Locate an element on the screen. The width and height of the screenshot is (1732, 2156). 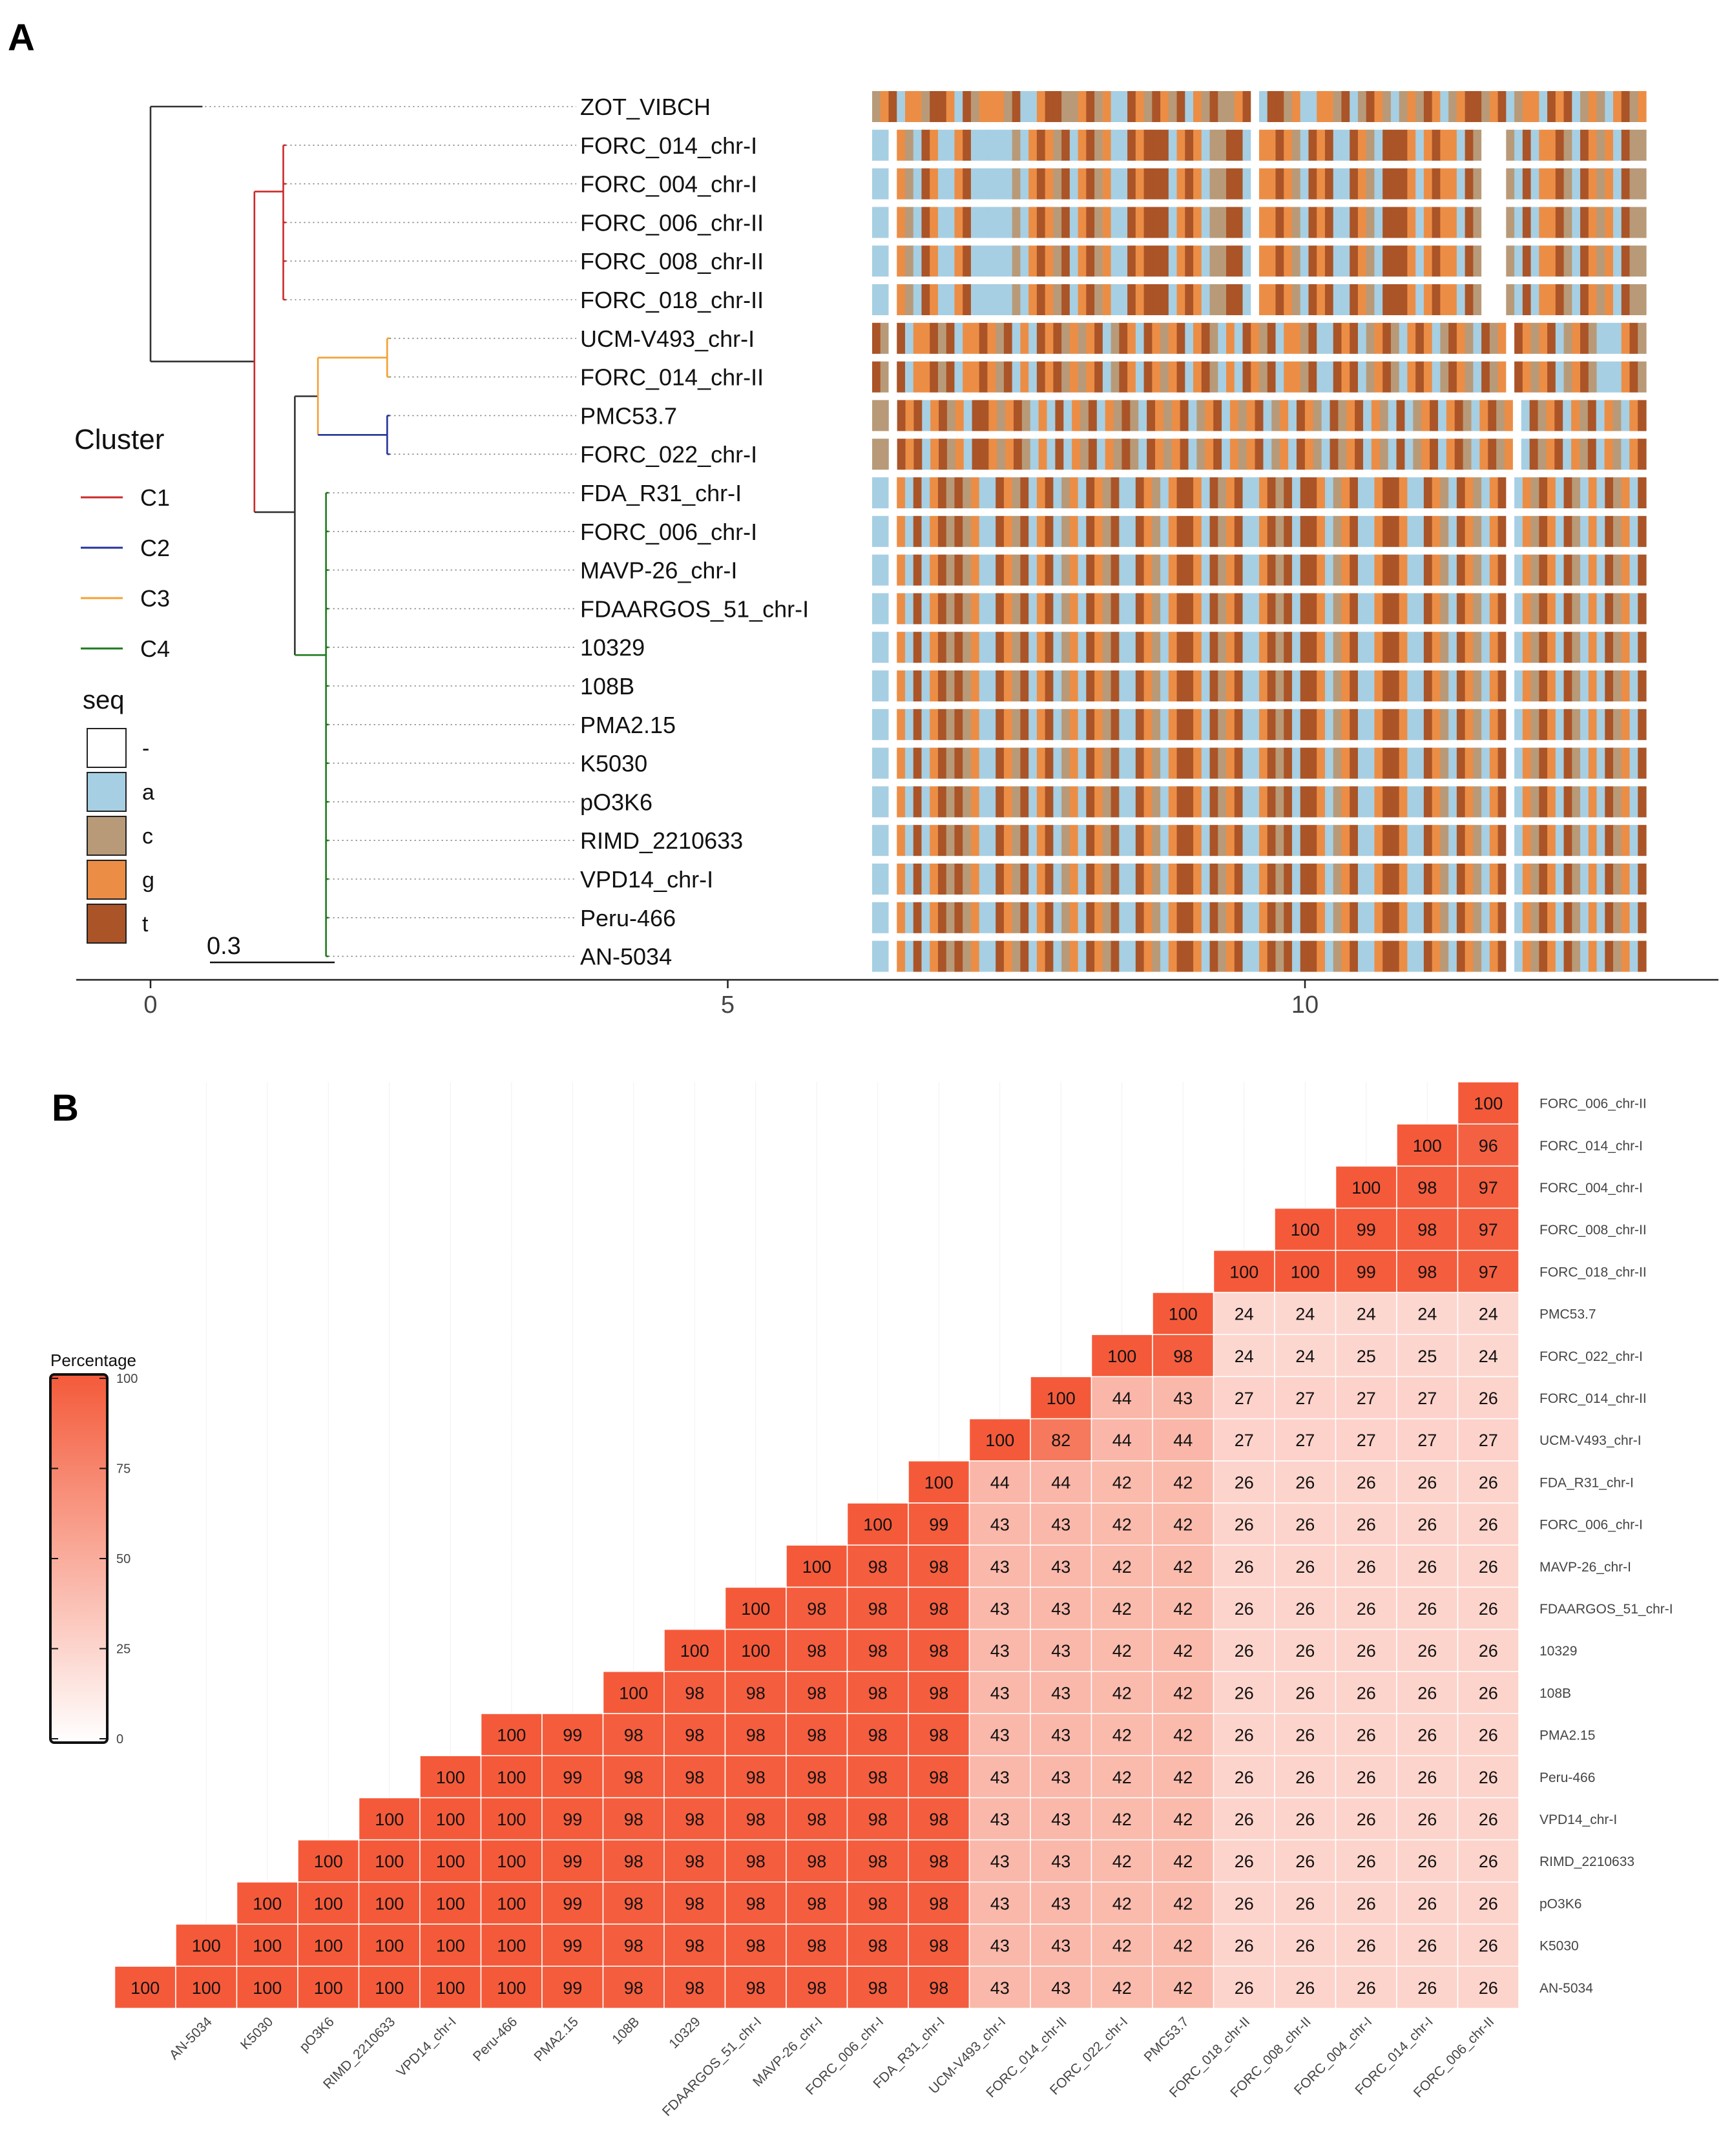
tree-x-axis: 0 5 10 is located at coordinates (897, 999).